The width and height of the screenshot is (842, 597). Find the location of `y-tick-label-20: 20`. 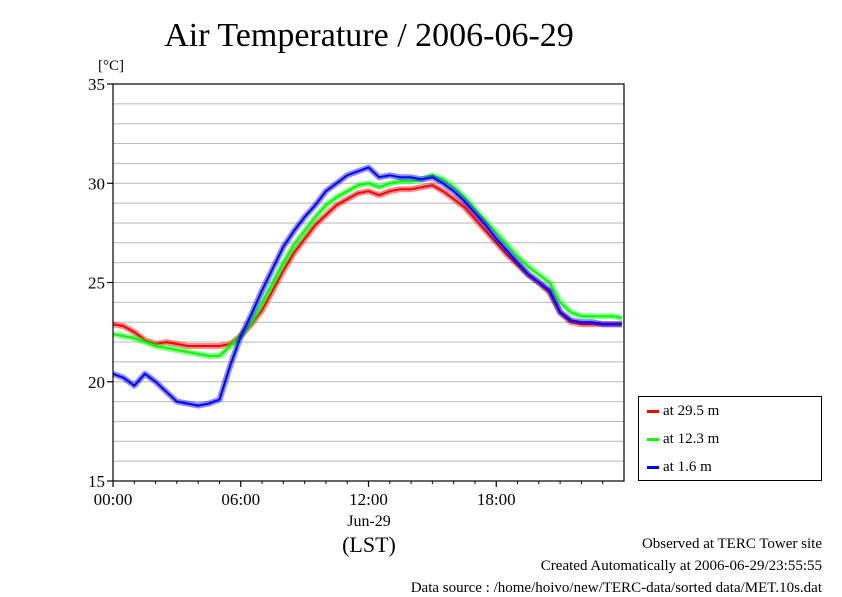

y-tick-label-20: 20 is located at coordinates (96, 382).